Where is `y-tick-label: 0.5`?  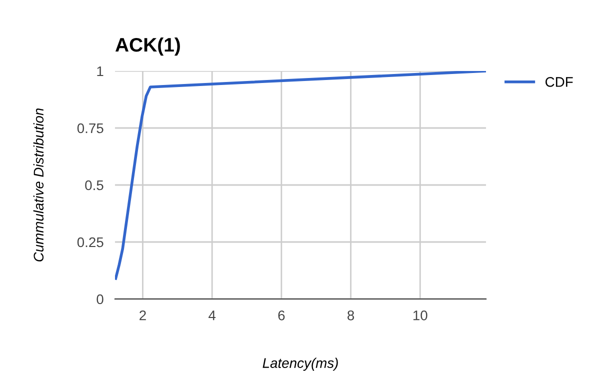
y-tick-label: 0.5 is located at coordinates (94, 185).